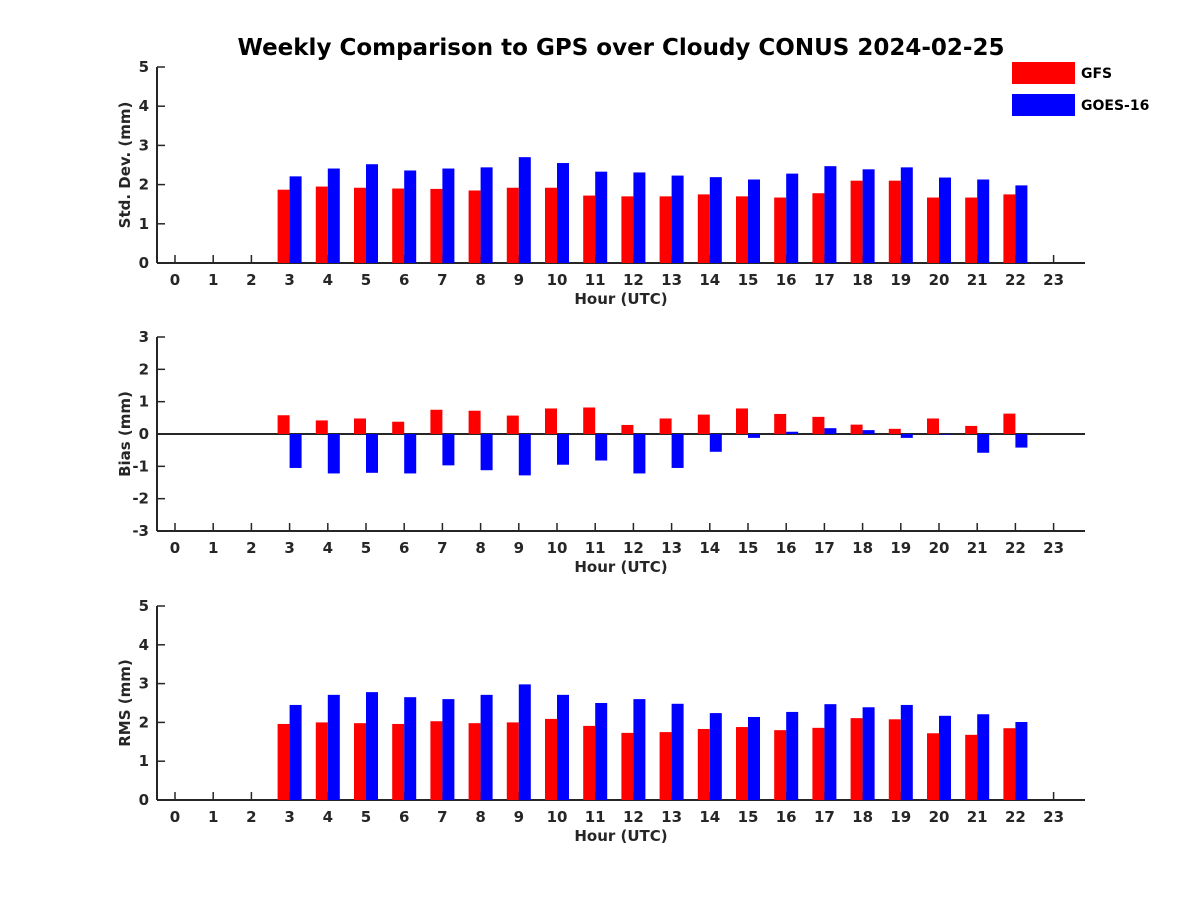 The width and height of the screenshot is (1200, 900). What do you see at coordinates (125, 702) in the screenshot?
I see `y-axis-label: RMS (mm)` at bounding box center [125, 702].